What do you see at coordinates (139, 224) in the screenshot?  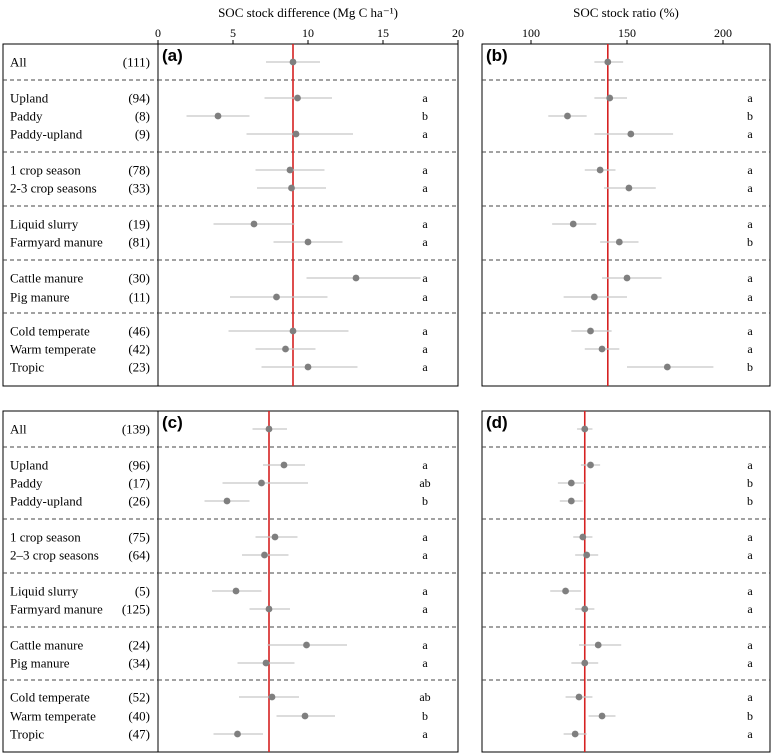 I see `category-n: (19)` at bounding box center [139, 224].